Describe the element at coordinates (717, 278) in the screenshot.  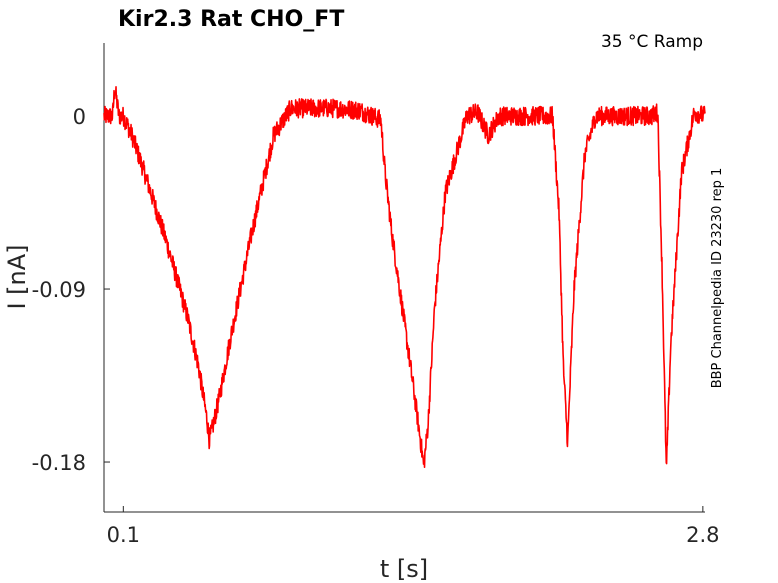
I see `source-id-label: BBP Channelpedia ID 23230 rep 1` at that location.